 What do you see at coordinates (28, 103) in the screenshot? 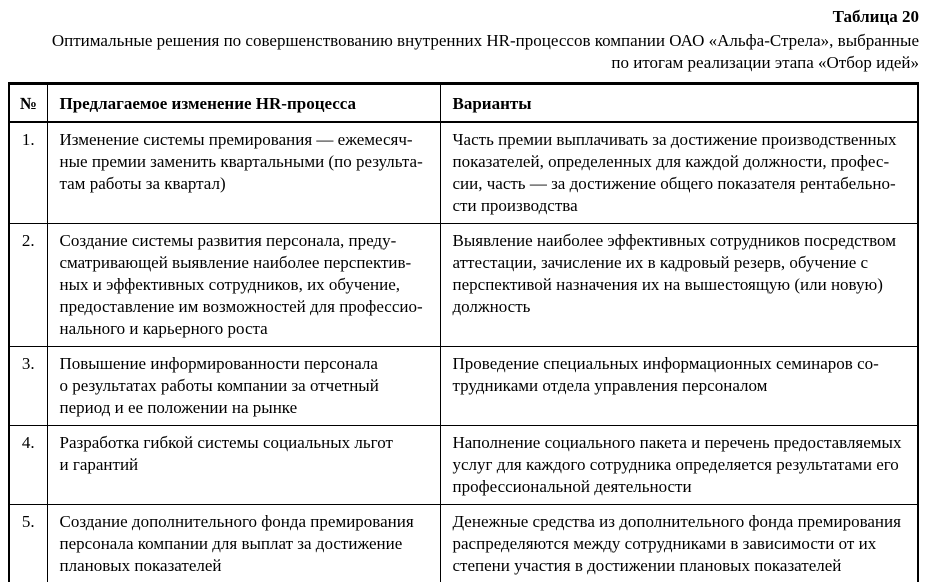
I see `column-header-number: №` at bounding box center [28, 103].